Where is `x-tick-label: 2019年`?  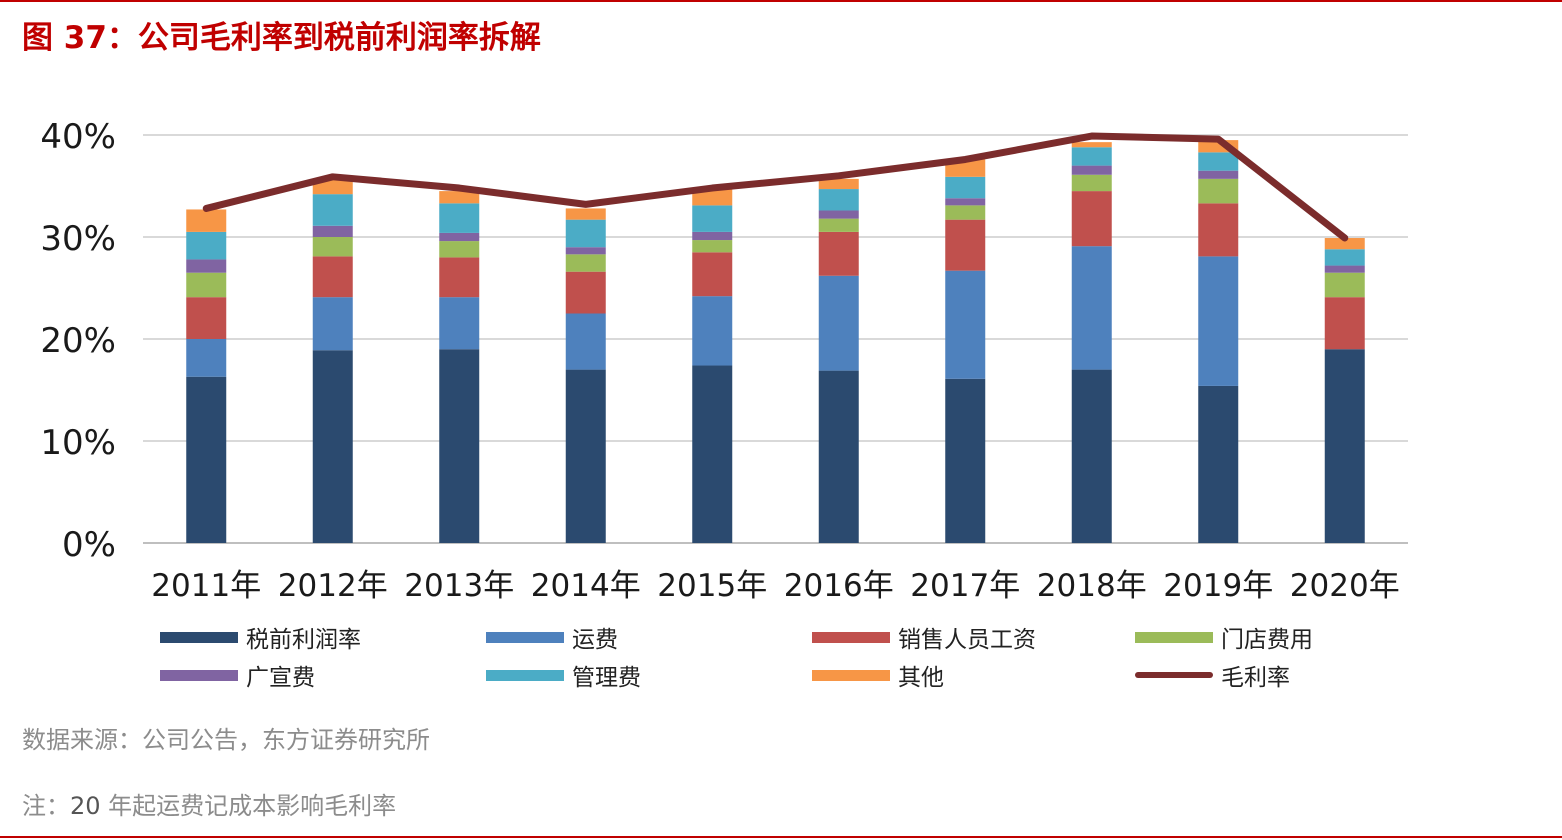 x-tick-label: 2019年 is located at coordinates (1218, 586).